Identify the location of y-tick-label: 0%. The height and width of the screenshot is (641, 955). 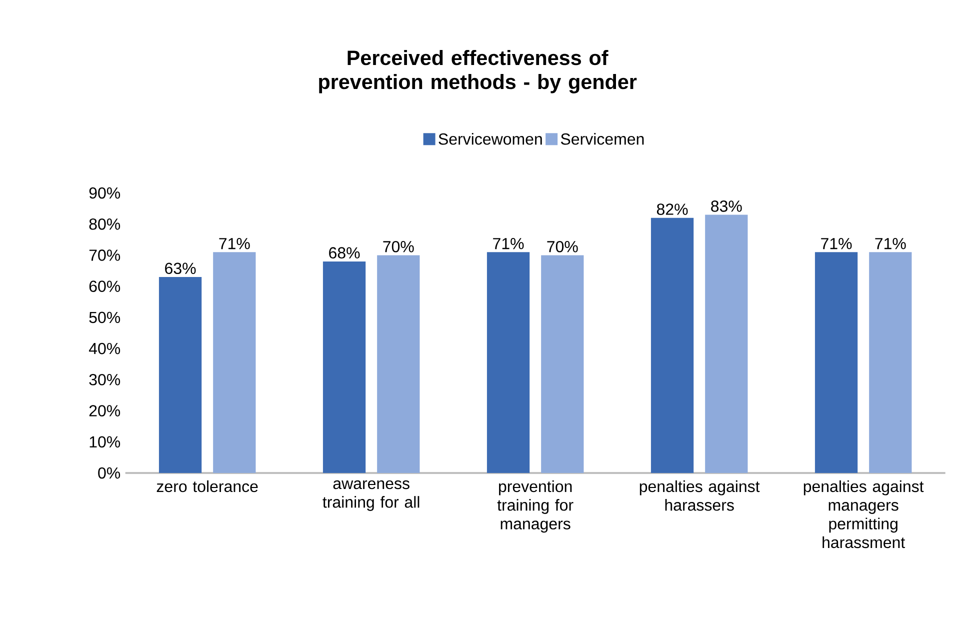
(109, 473).